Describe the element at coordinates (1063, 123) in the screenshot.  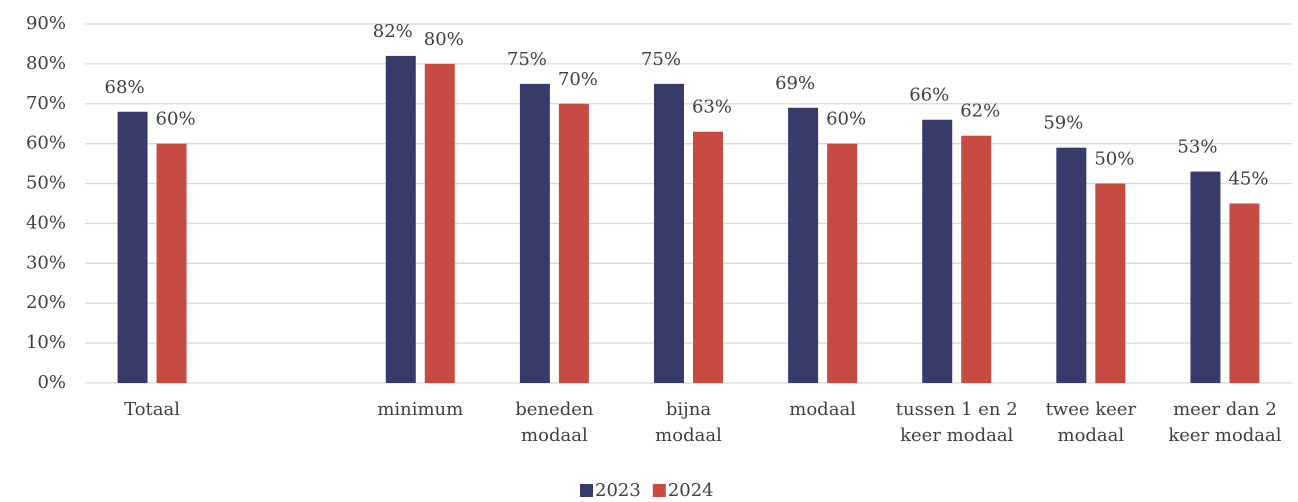
I see `value-label: 59%` at that location.